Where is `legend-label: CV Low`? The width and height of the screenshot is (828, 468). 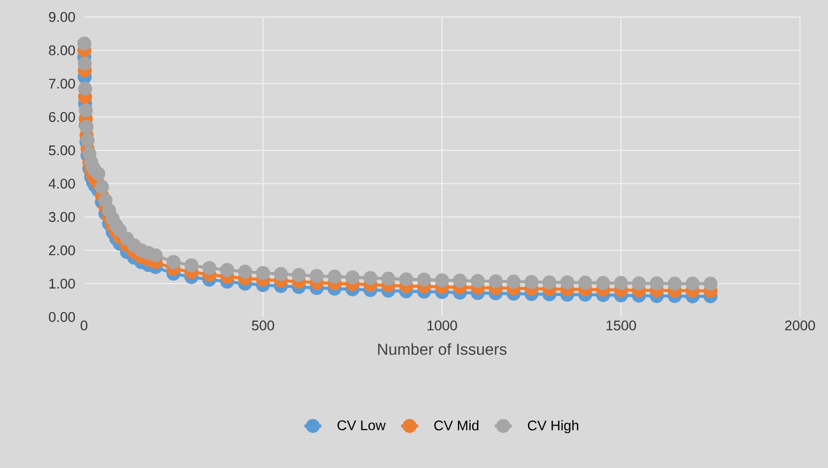 legend-label: CV Low is located at coordinates (362, 425).